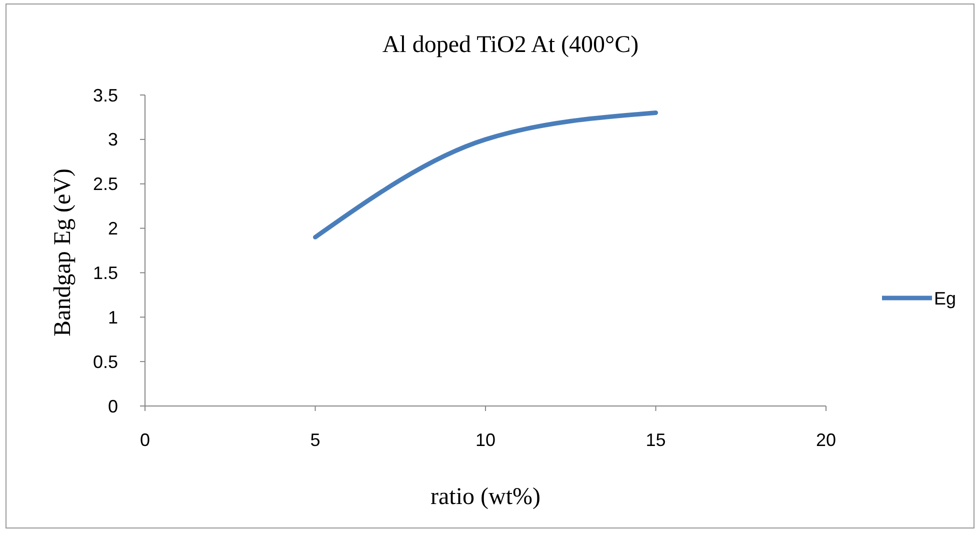 The height and width of the screenshot is (533, 980). What do you see at coordinates (656, 440) in the screenshot?
I see `x-tick-label: 15` at bounding box center [656, 440].